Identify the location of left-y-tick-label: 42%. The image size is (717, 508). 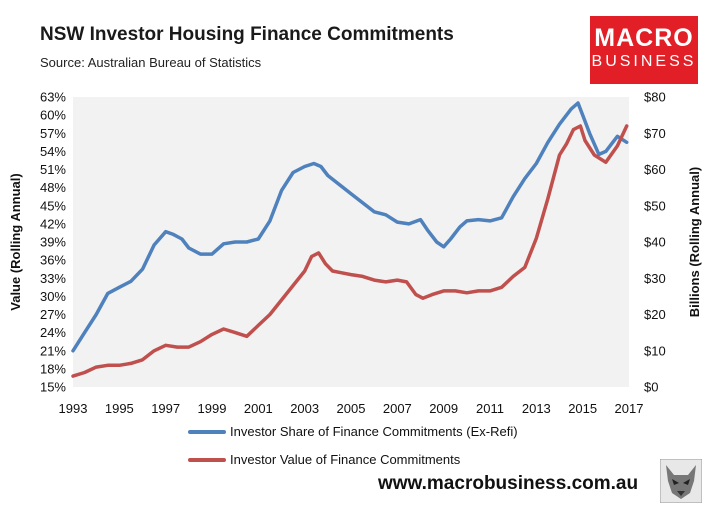
(53, 223).